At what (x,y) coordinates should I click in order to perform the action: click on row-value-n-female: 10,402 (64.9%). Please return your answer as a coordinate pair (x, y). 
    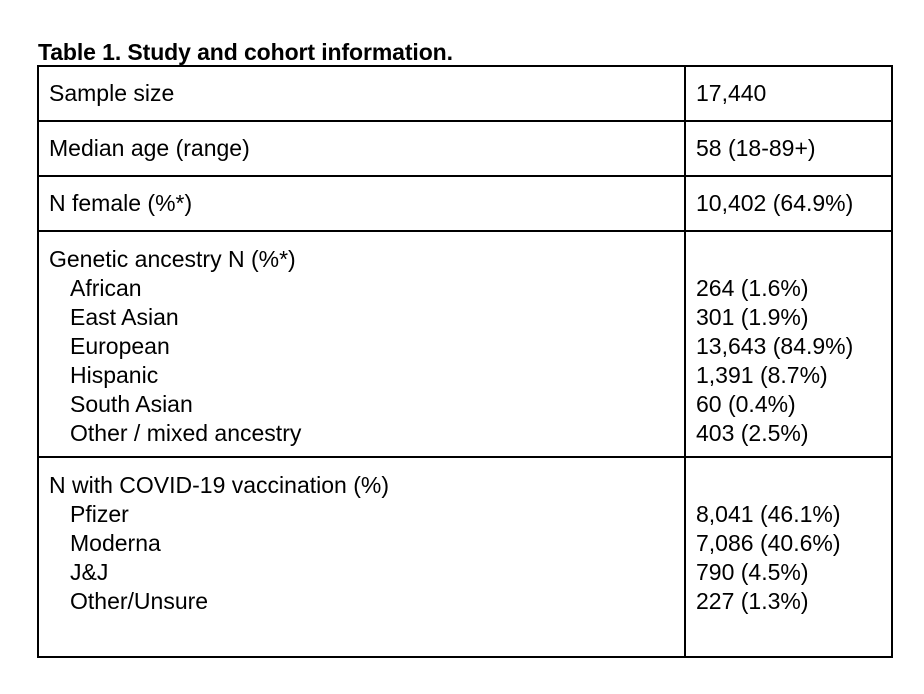
    Looking at the image, I should click on (788, 203).